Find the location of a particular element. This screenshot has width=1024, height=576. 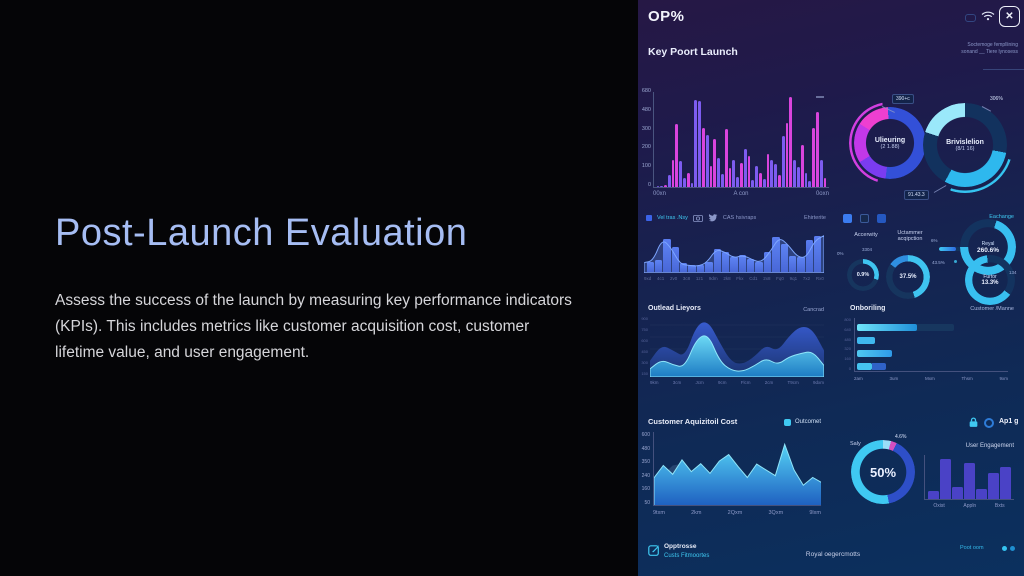

apps-label: Ap1 g is located at coordinates (1009, 421).